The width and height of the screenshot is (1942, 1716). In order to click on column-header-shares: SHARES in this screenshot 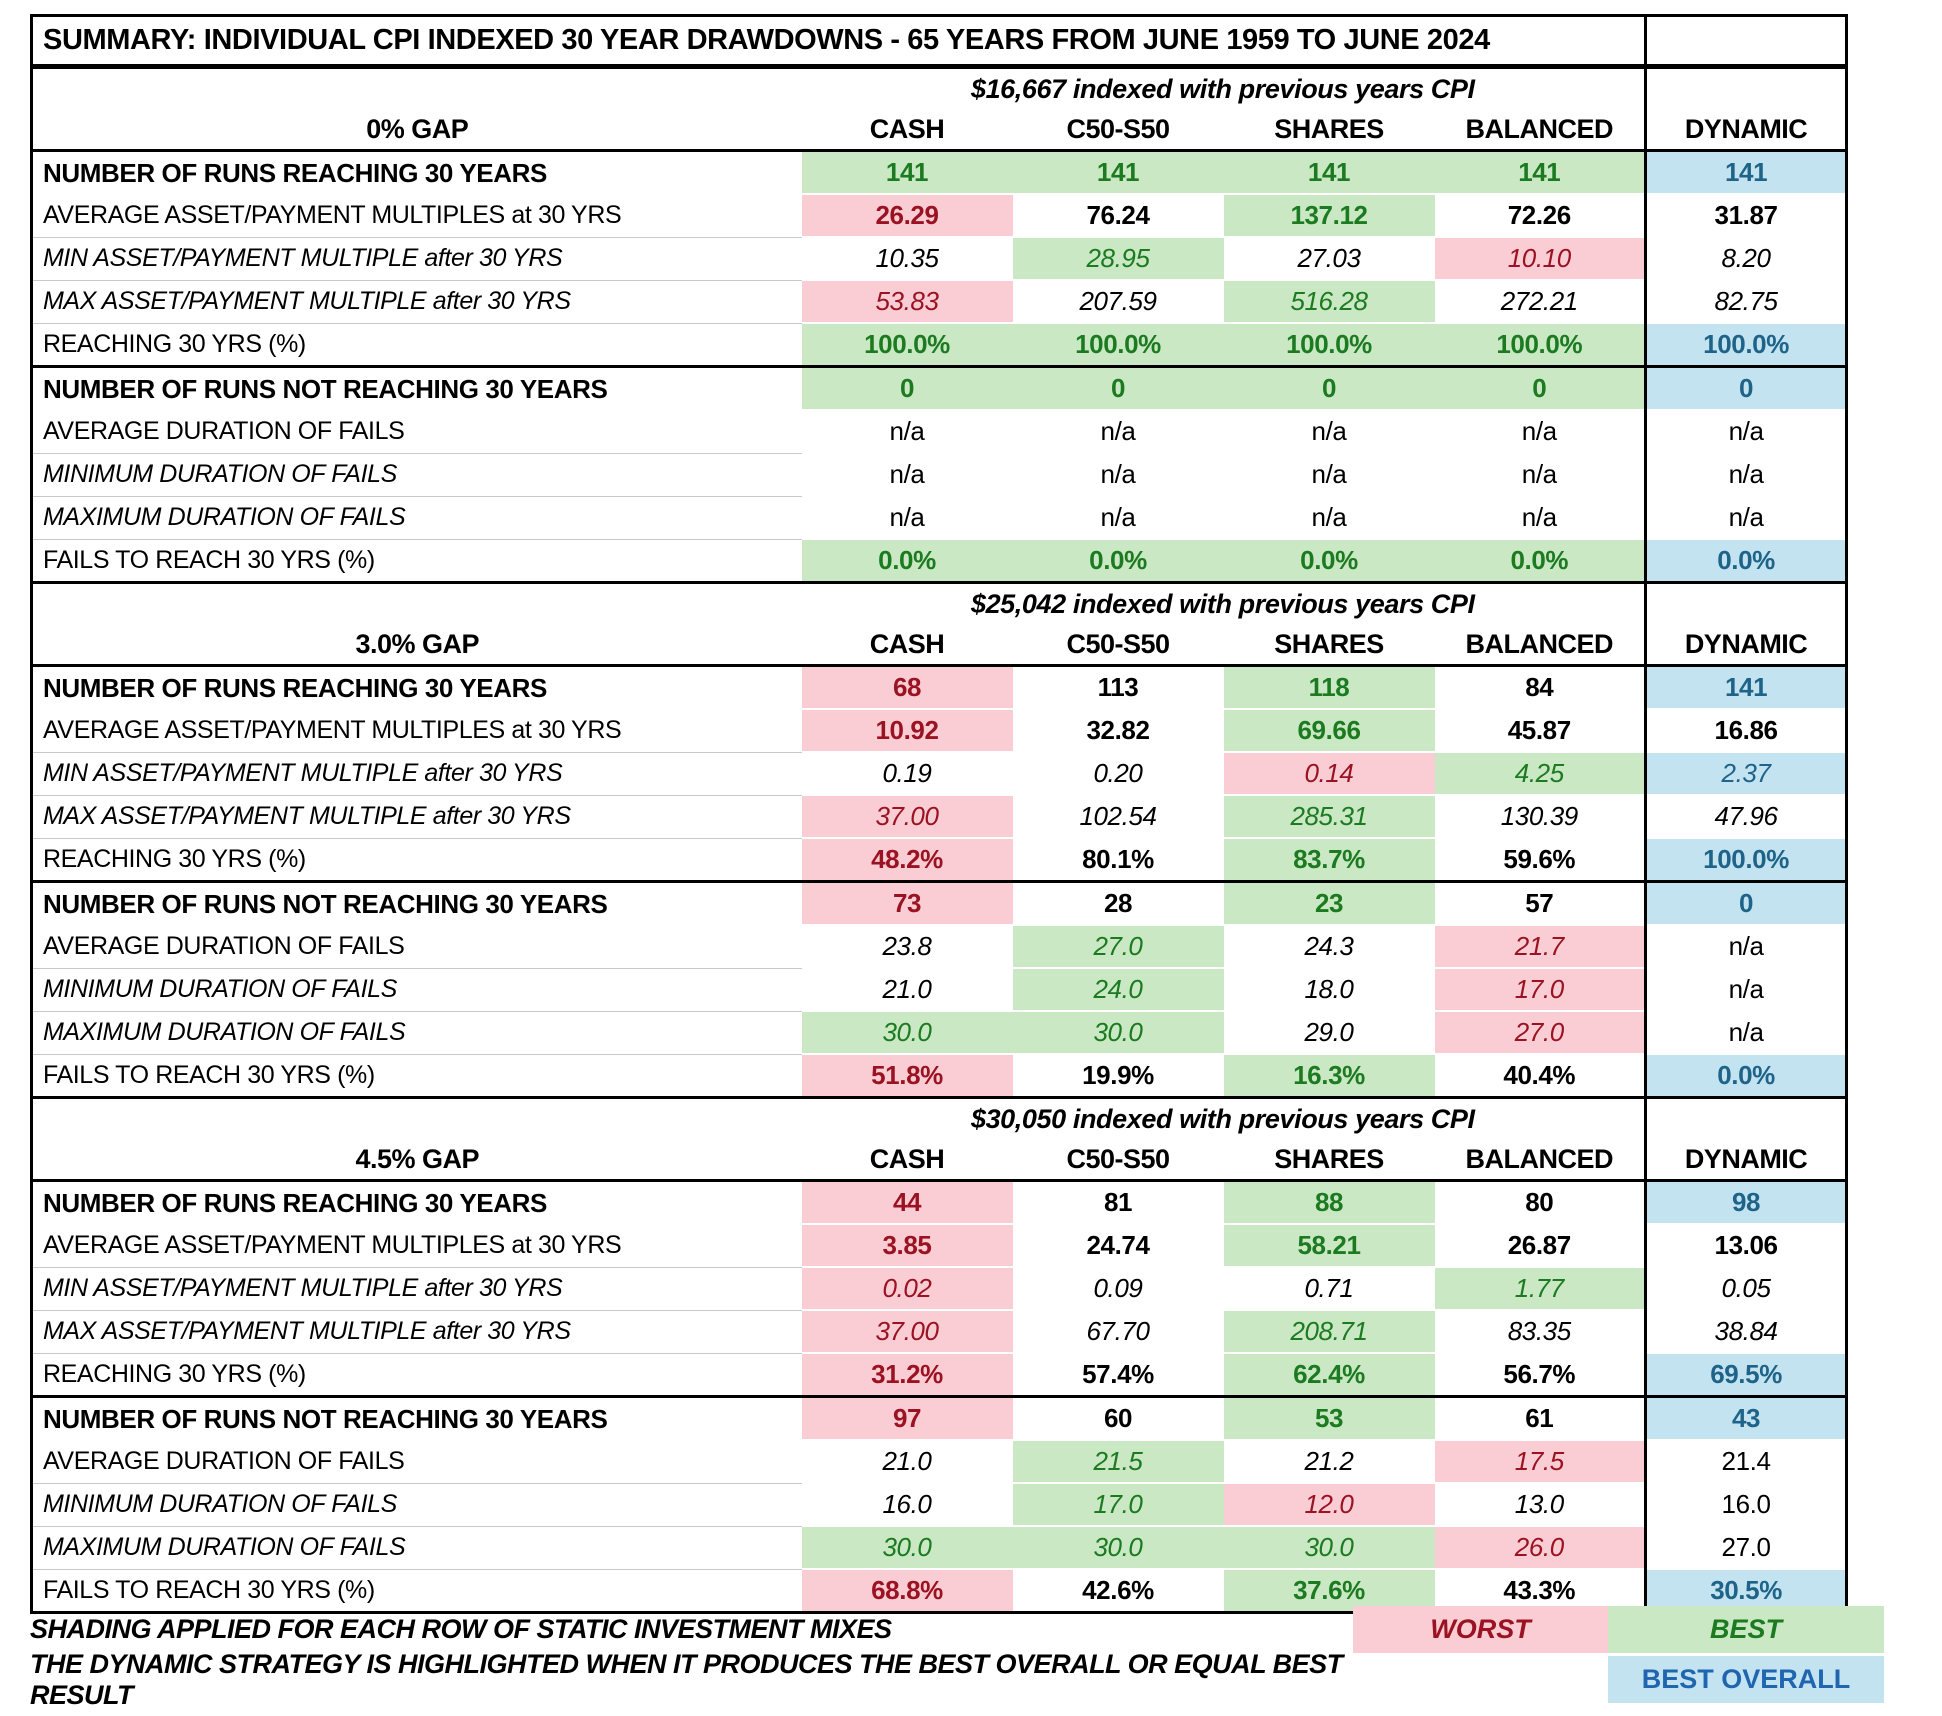, I will do `click(1329, 645)`.